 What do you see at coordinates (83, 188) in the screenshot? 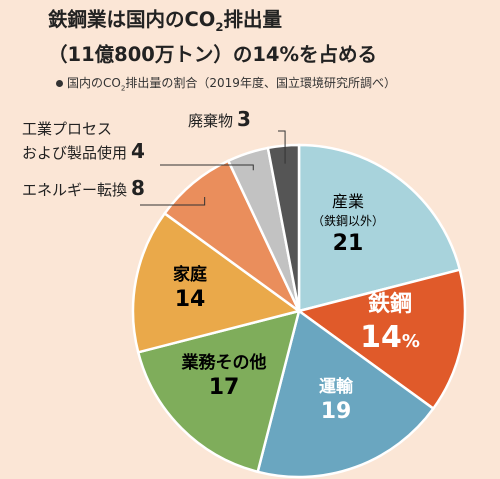
I see `label-energy-conversion: エネルギー転換 8` at bounding box center [83, 188].